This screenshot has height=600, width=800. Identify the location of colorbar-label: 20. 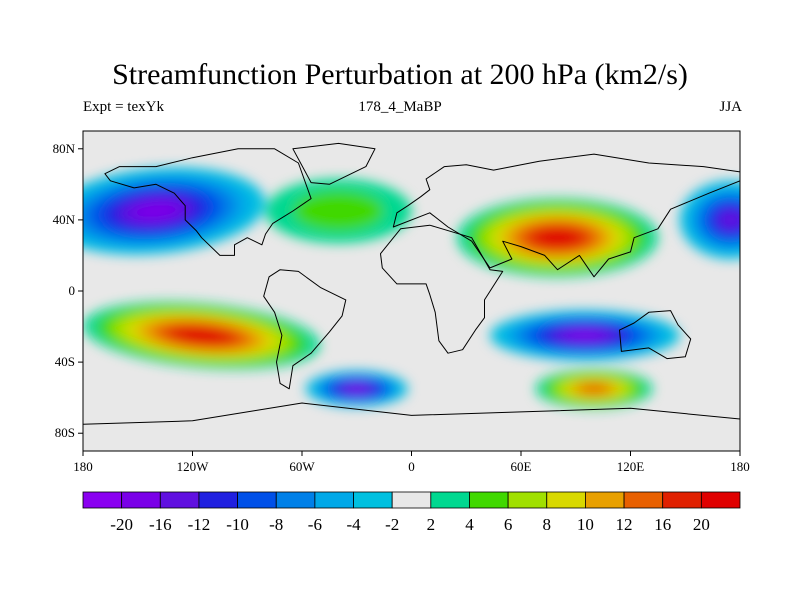
(701, 524).